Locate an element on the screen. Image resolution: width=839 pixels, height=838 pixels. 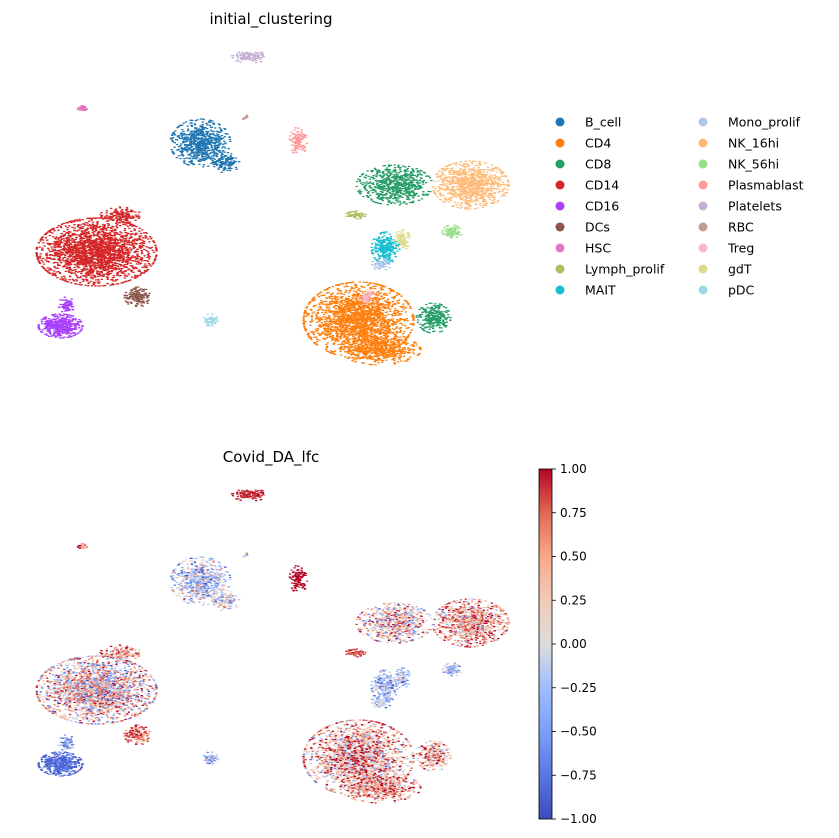
lfc-points-Plasmablast is located at coordinates (298, 578).